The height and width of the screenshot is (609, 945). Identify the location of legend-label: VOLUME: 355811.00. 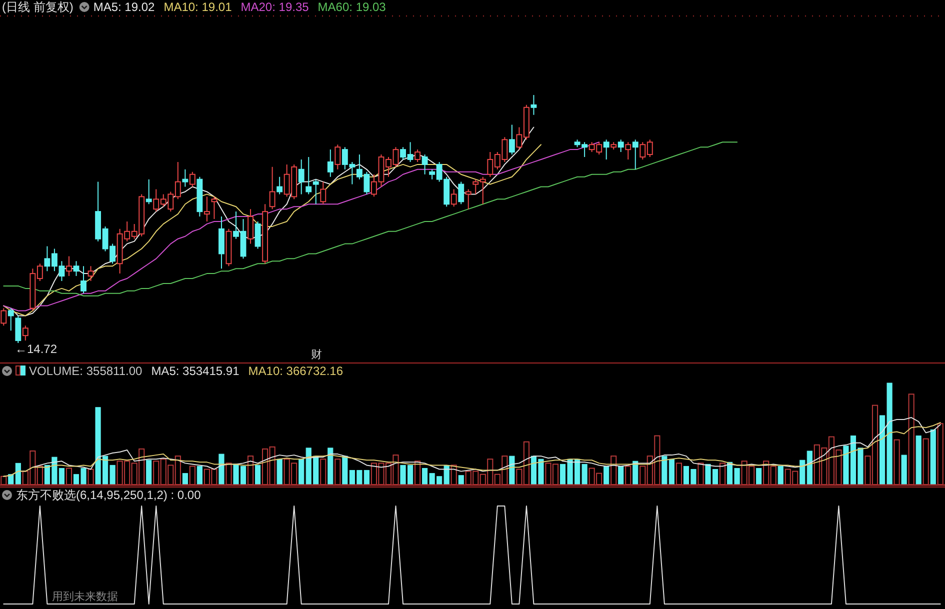
(86, 371).